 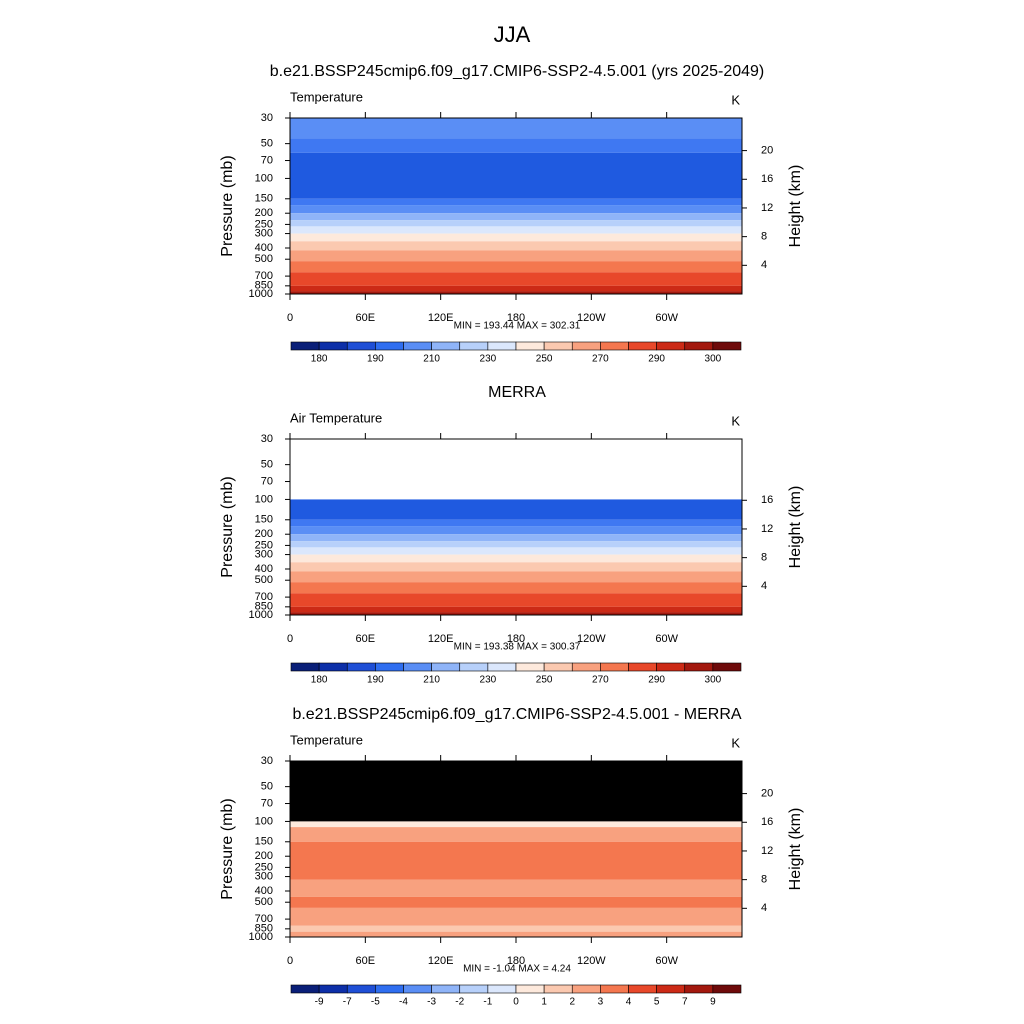 I want to click on x-tick-label: 180, so click(x=516, y=961).